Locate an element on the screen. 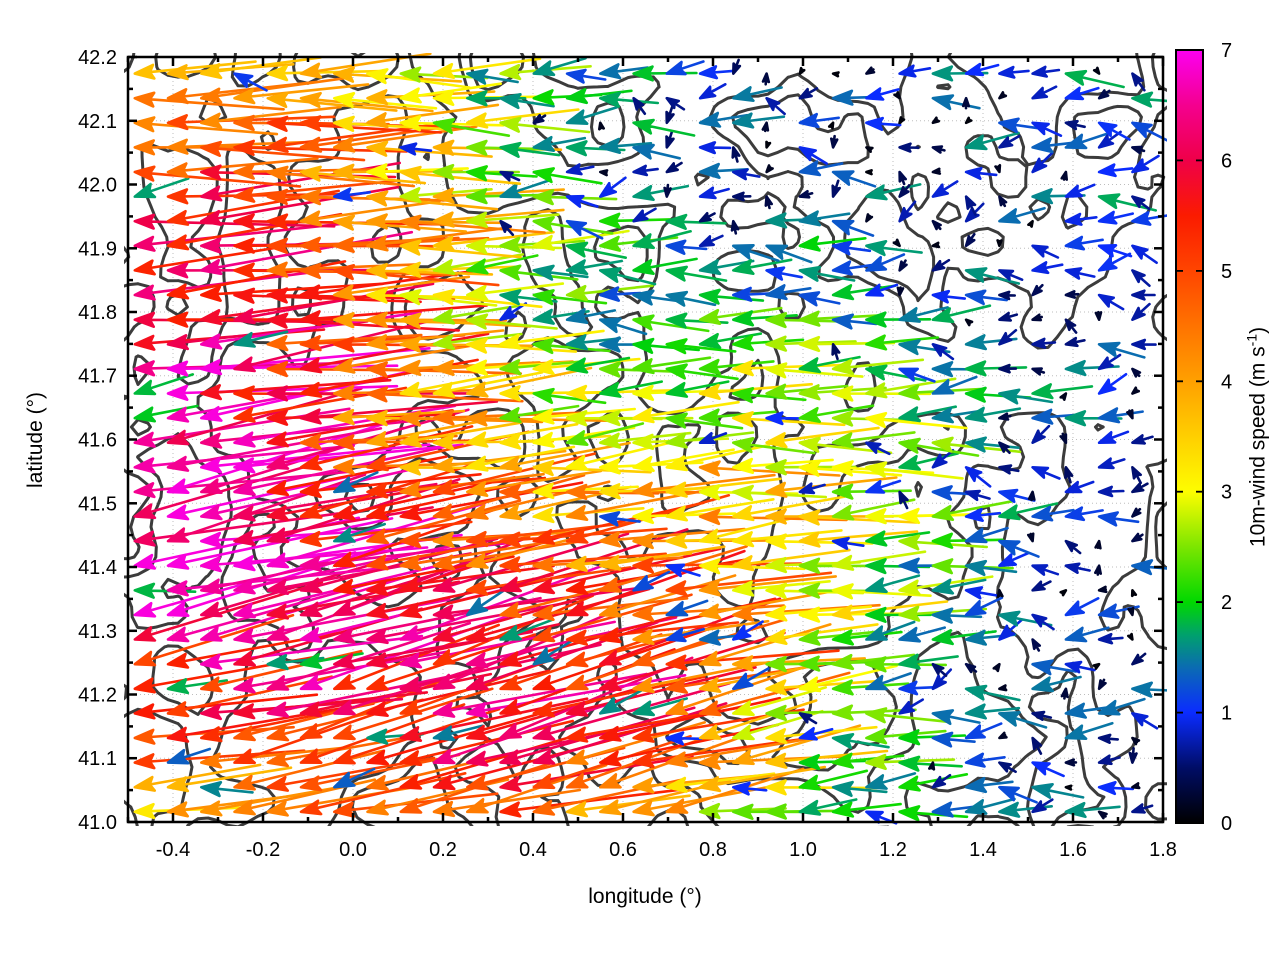  y-tick-label: 41.1 is located at coordinates (97, 759).